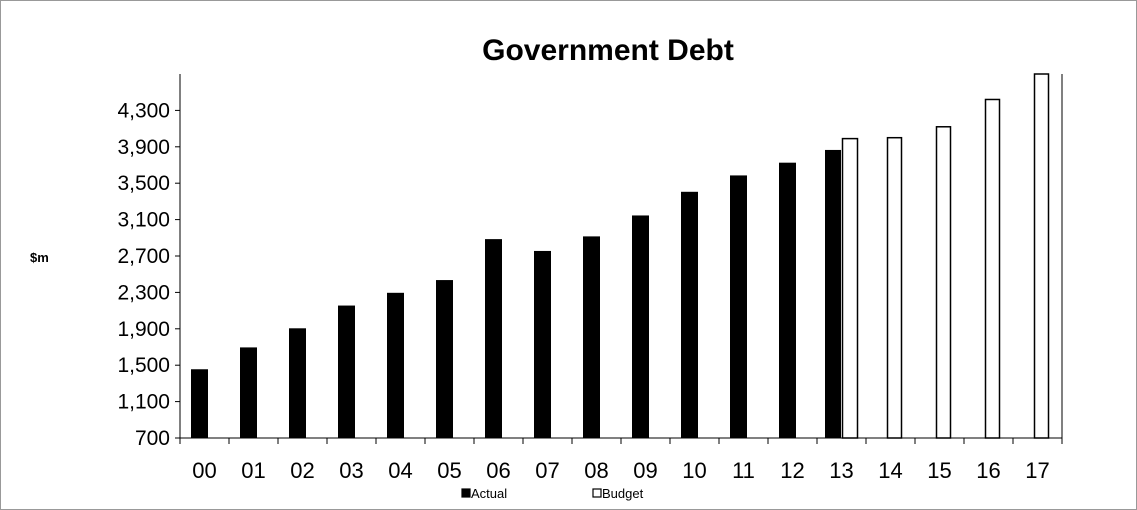 This screenshot has width=1137, height=510. Describe the element at coordinates (400, 470) in the screenshot. I see `x-tick-label: 04` at that location.